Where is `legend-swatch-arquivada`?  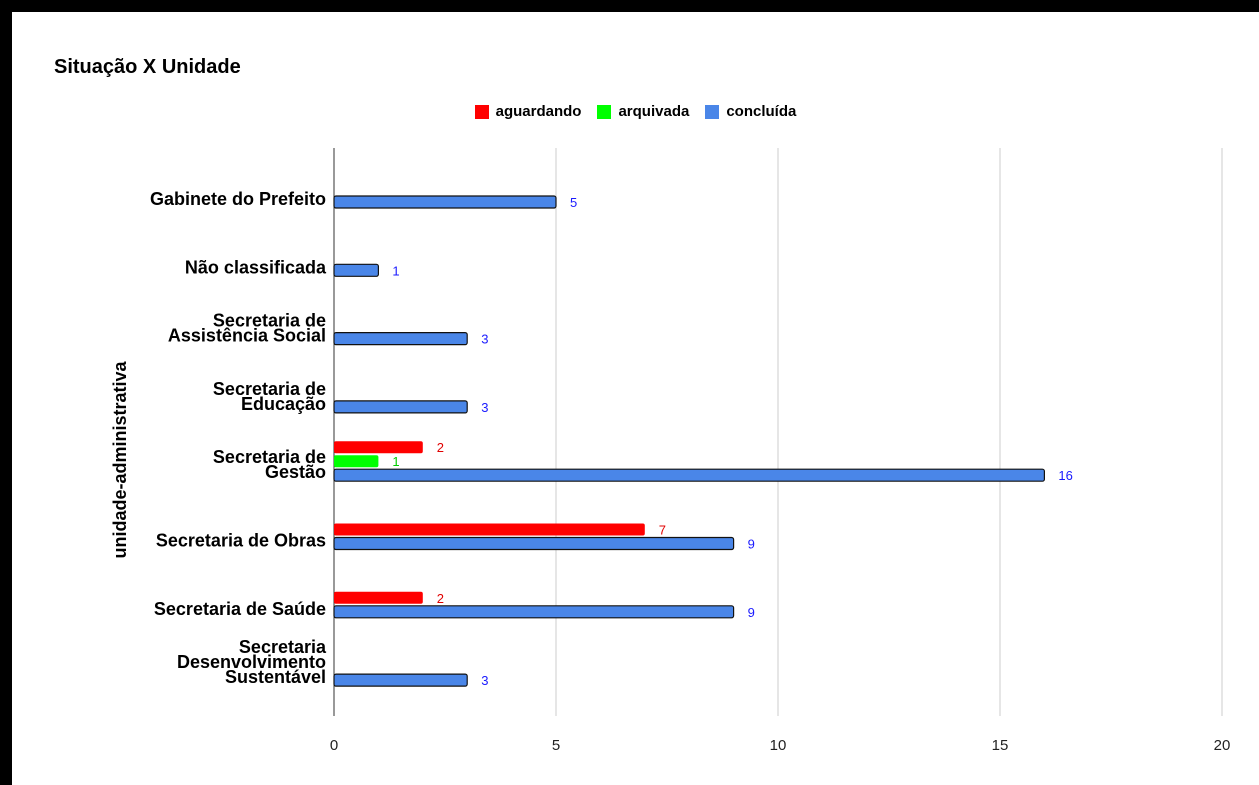 legend-swatch-arquivada is located at coordinates (604, 111).